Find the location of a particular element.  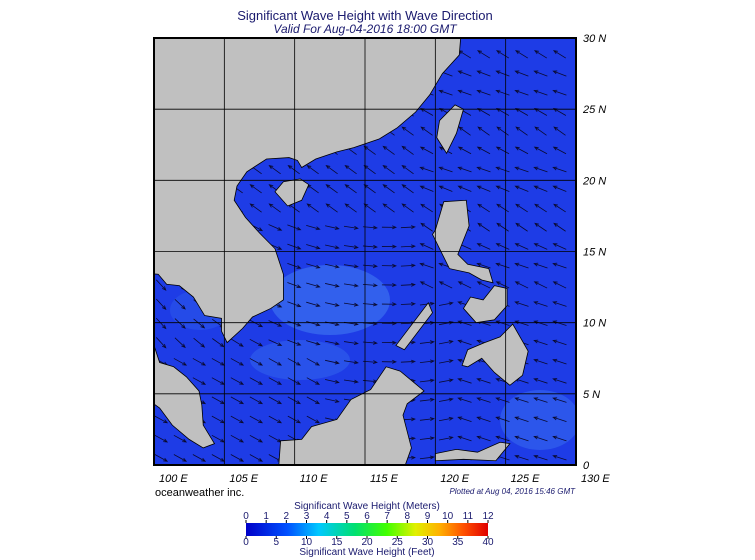

meter-tick-label: 4 is located at coordinates (327, 516).